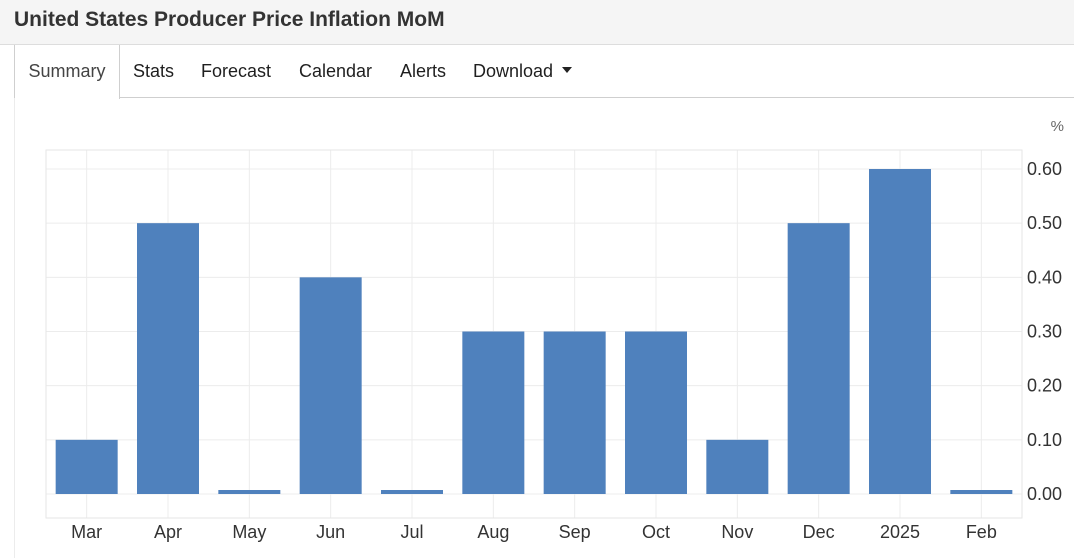  Describe the element at coordinates (1057, 126) in the screenshot. I see `y-axis-unit: %` at that location.